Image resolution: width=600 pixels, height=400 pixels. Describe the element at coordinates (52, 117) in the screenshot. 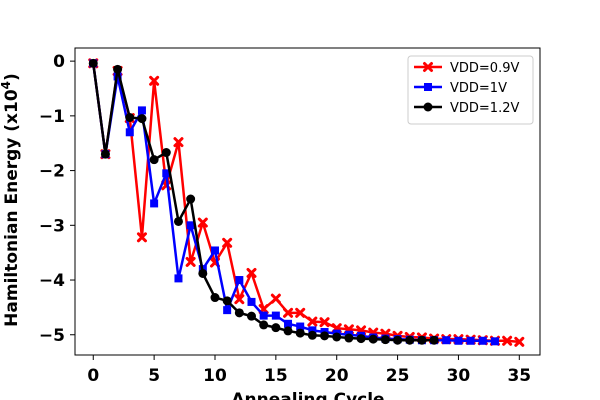

I see `y-tick-label: −1` at that location.